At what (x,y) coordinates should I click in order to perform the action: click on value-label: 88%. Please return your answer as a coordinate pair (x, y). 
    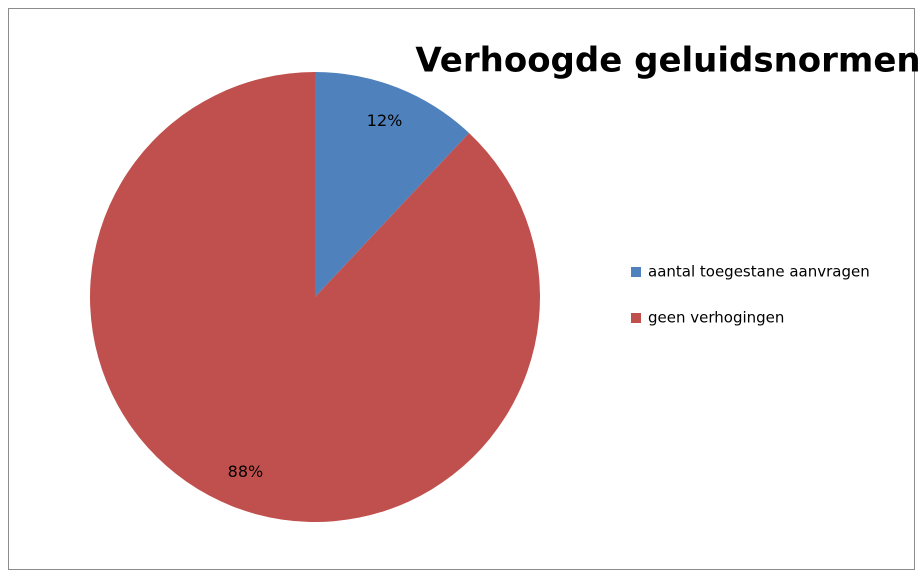
    Looking at the image, I should click on (246, 471).